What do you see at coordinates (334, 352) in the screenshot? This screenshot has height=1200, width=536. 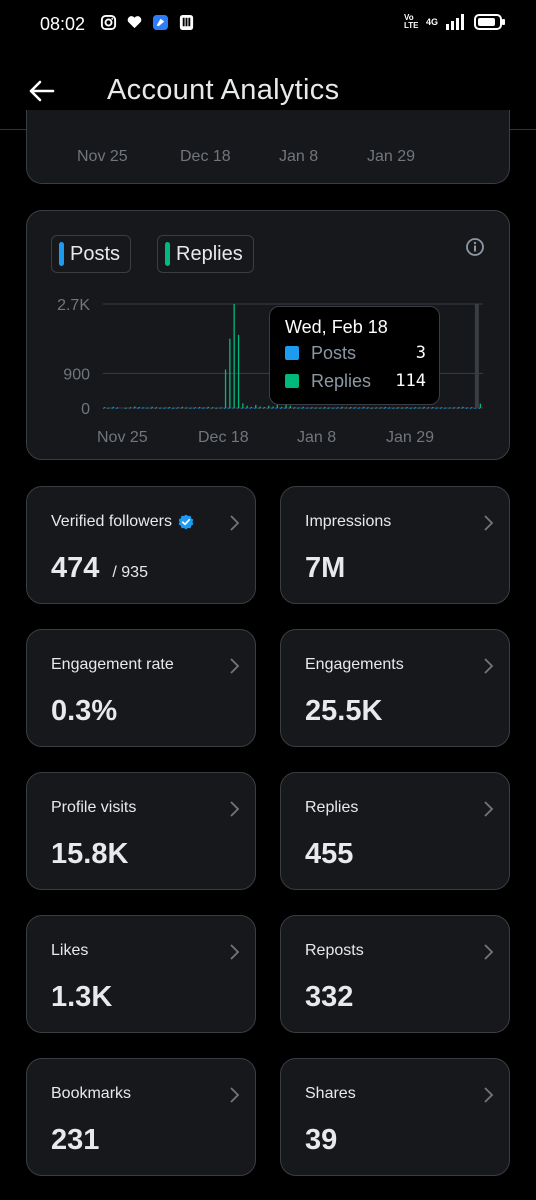 I see `tooltip-posts-label: Posts` at bounding box center [334, 352].